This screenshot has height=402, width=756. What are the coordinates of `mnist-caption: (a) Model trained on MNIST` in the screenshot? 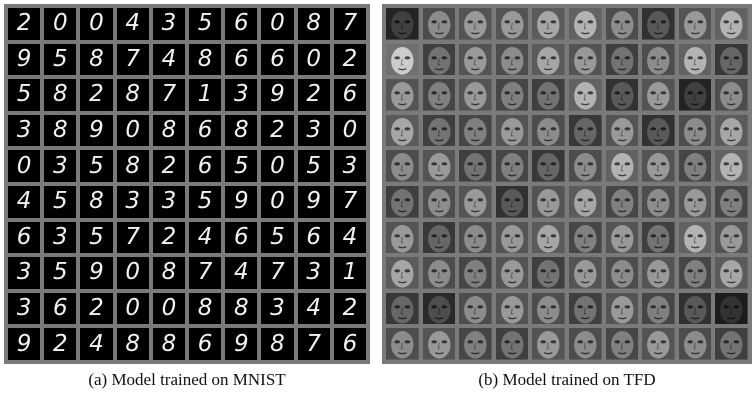 It's located at (187, 379).